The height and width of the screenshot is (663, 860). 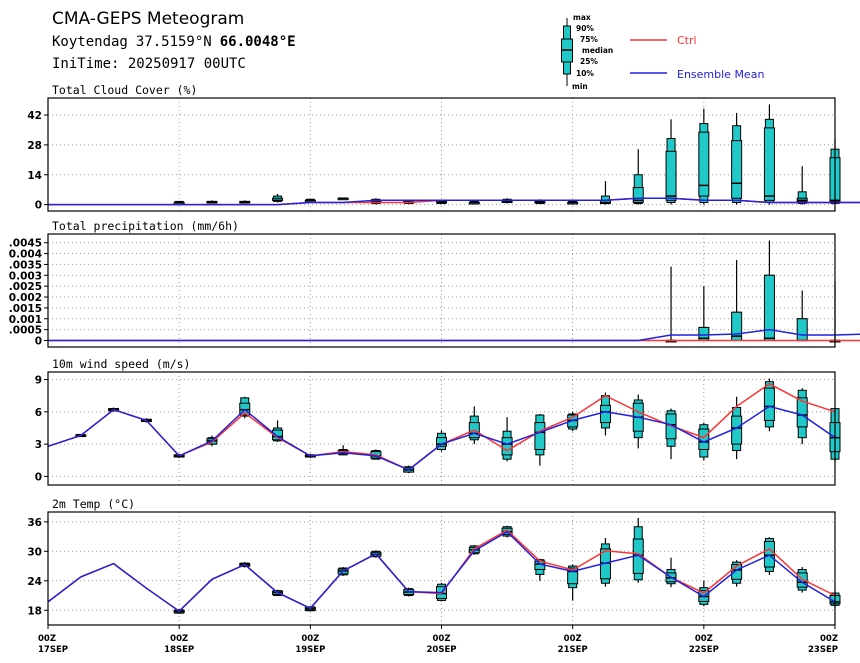 I want to click on panel-title: Total Cloud Cover (%), so click(x=124, y=90).